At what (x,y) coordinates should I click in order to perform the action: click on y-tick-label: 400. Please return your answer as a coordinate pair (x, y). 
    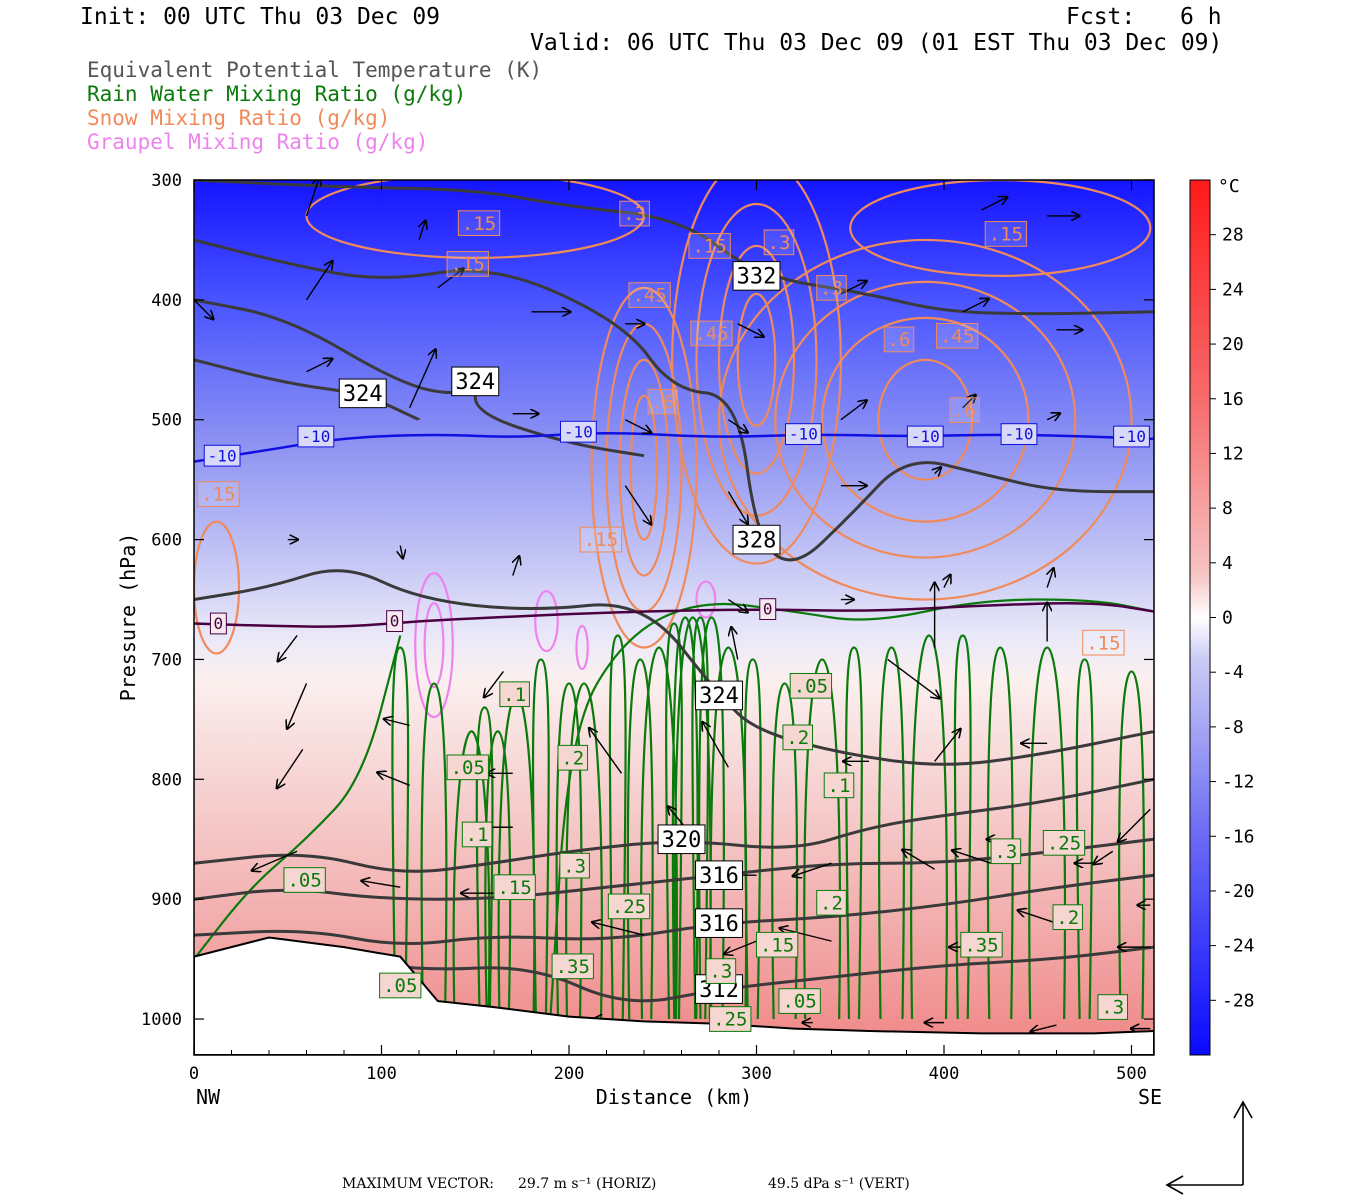
    Looking at the image, I should click on (166, 301).